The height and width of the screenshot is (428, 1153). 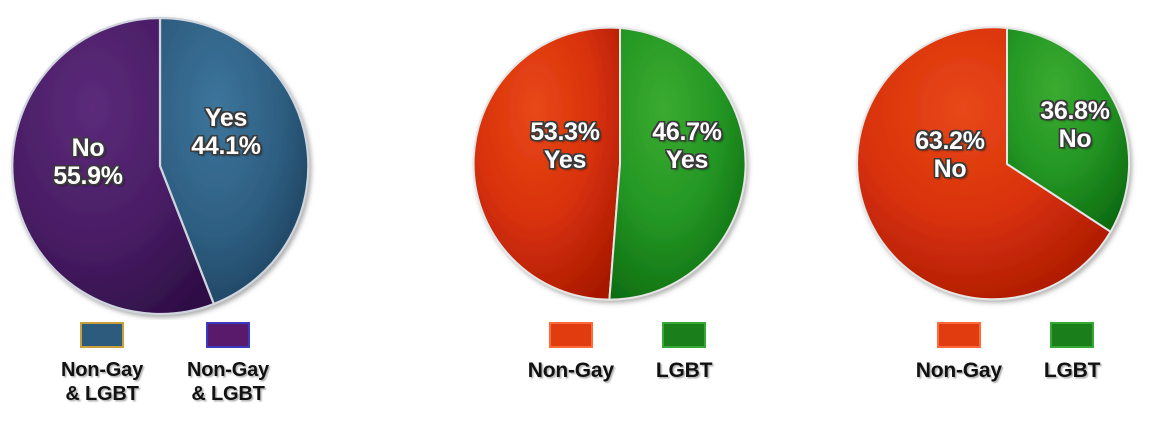 I want to click on legend-3-label-non-gay: Non-Gay, so click(x=958, y=370).